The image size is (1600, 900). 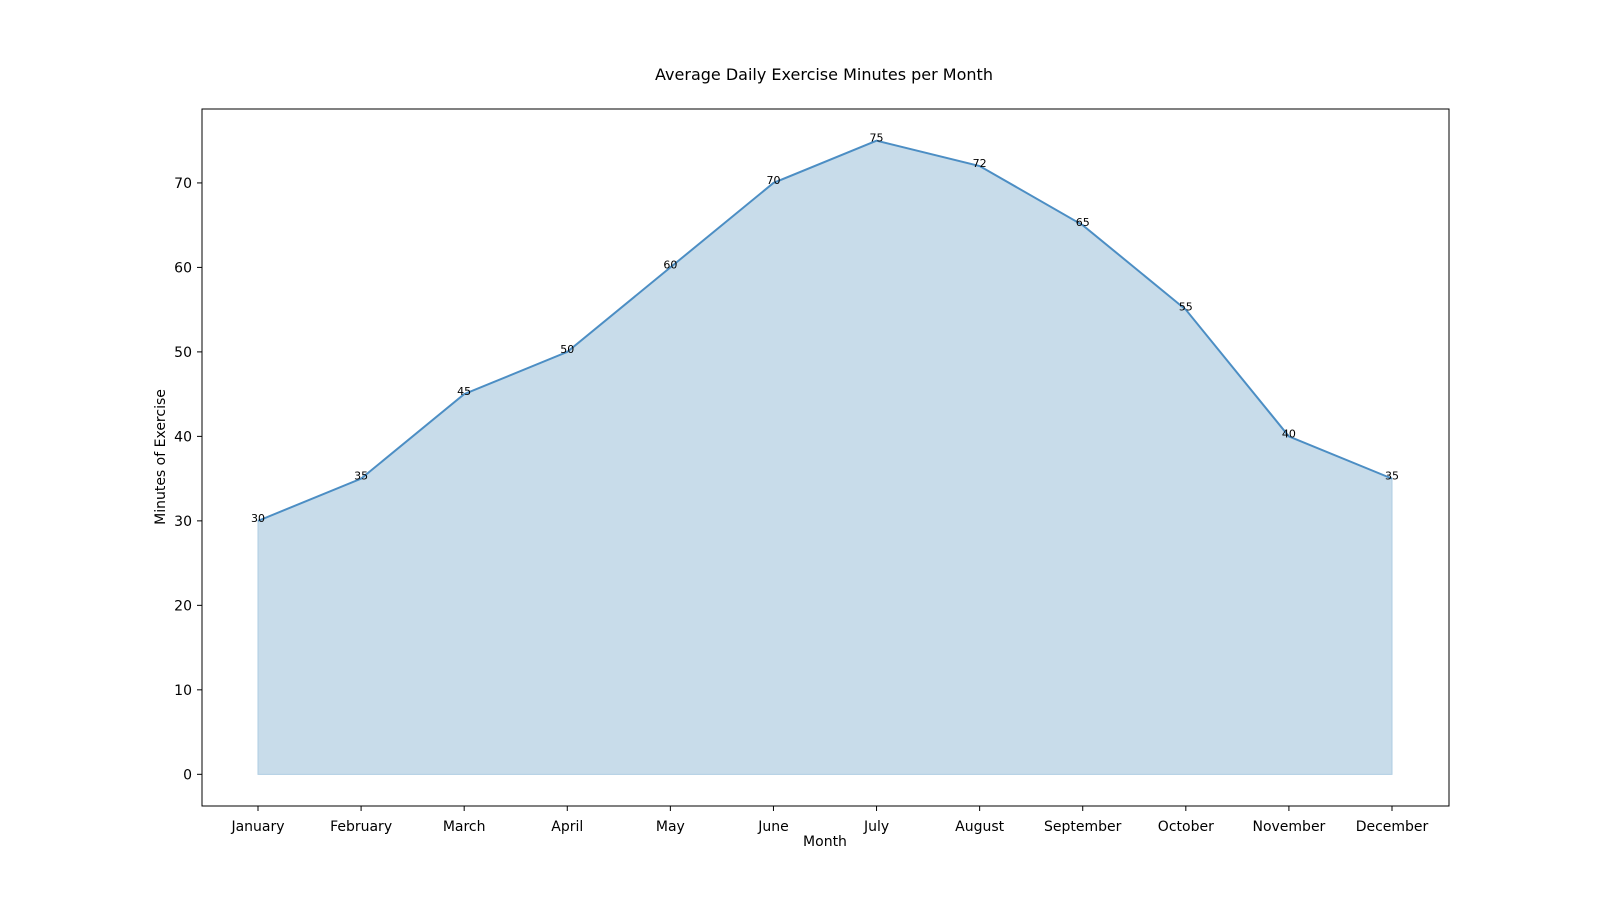 I want to click on y-tick-label: 60, so click(x=183, y=268).